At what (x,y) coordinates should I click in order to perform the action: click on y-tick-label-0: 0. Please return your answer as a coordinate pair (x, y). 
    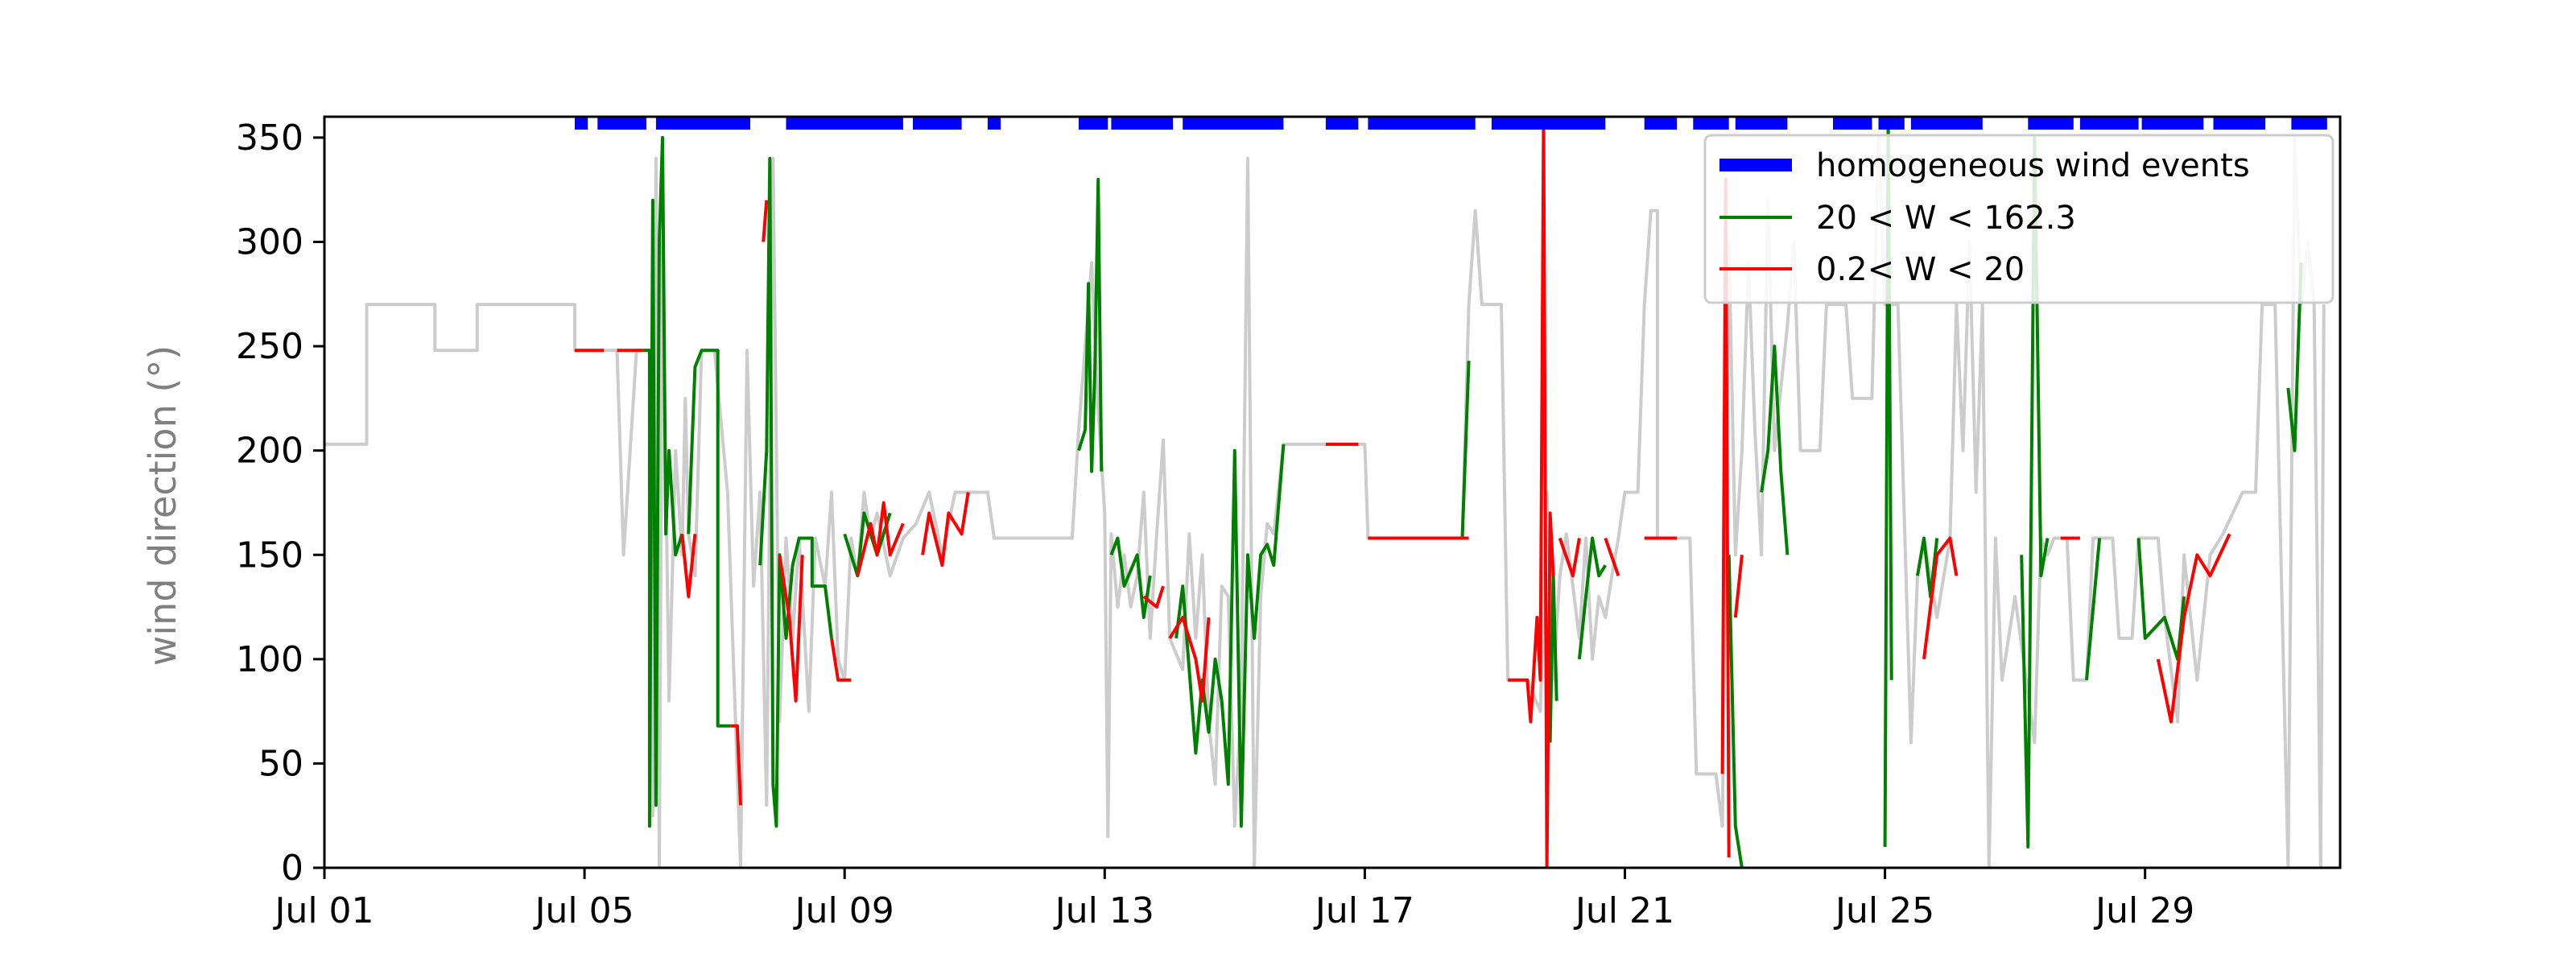
    Looking at the image, I should click on (292, 868).